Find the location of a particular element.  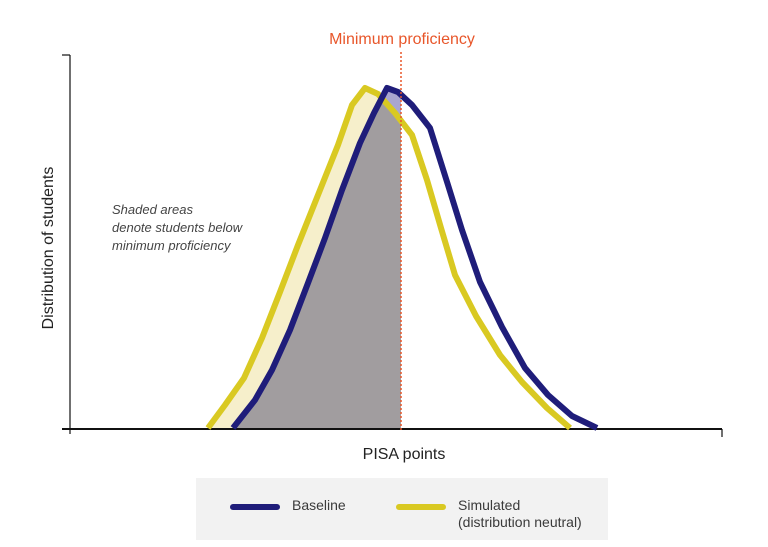

baseline-swatch-icon is located at coordinates (255, 507).